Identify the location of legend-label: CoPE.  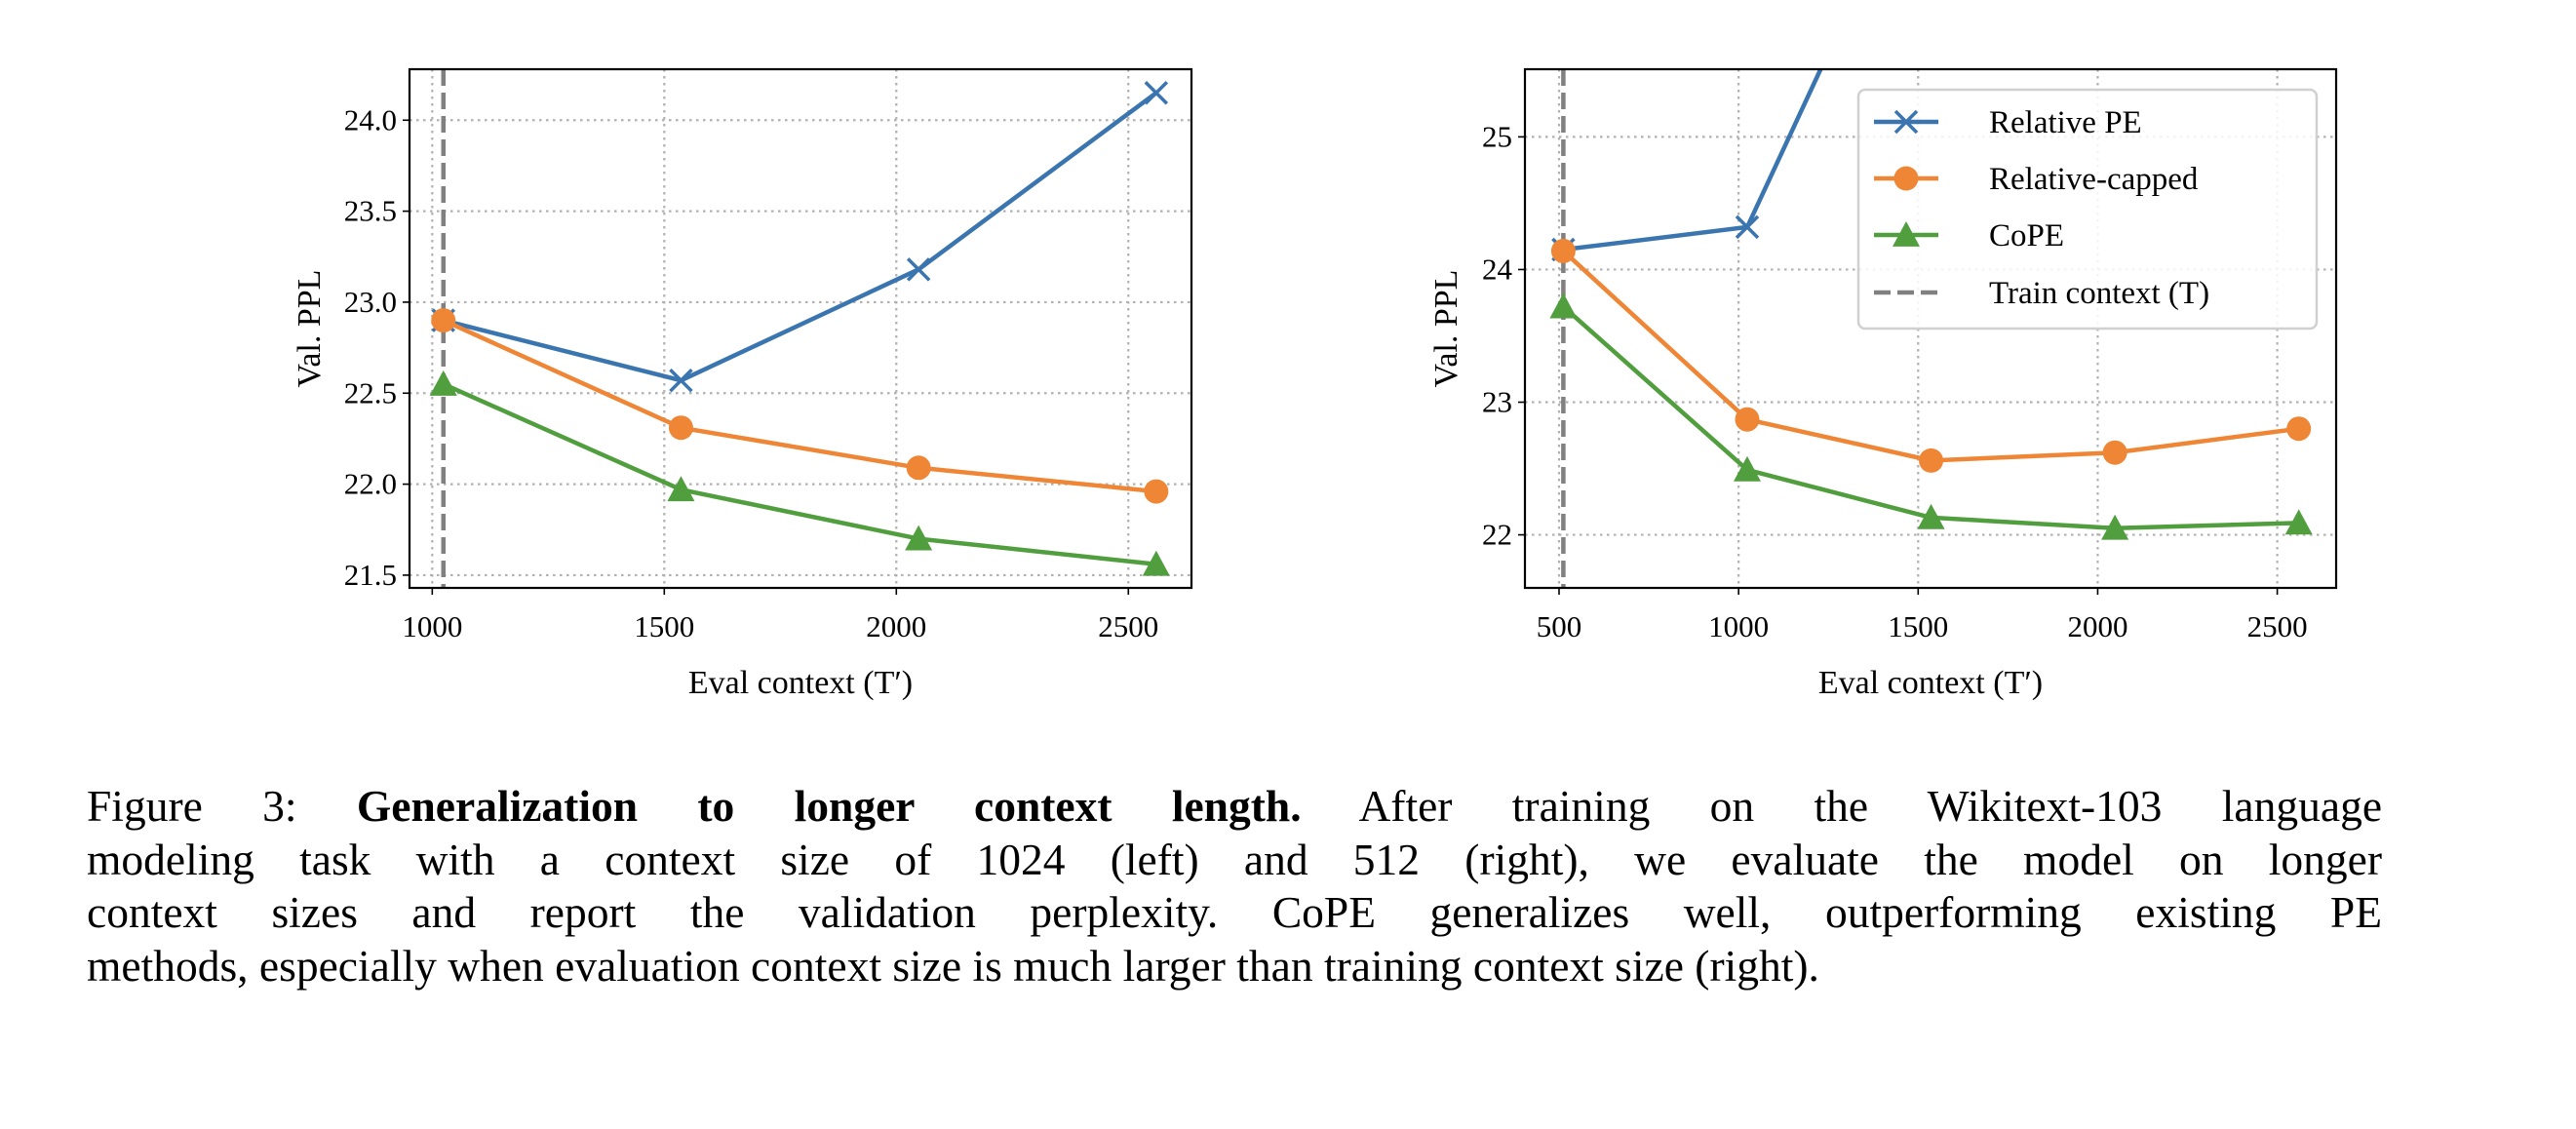
(2026, 235).